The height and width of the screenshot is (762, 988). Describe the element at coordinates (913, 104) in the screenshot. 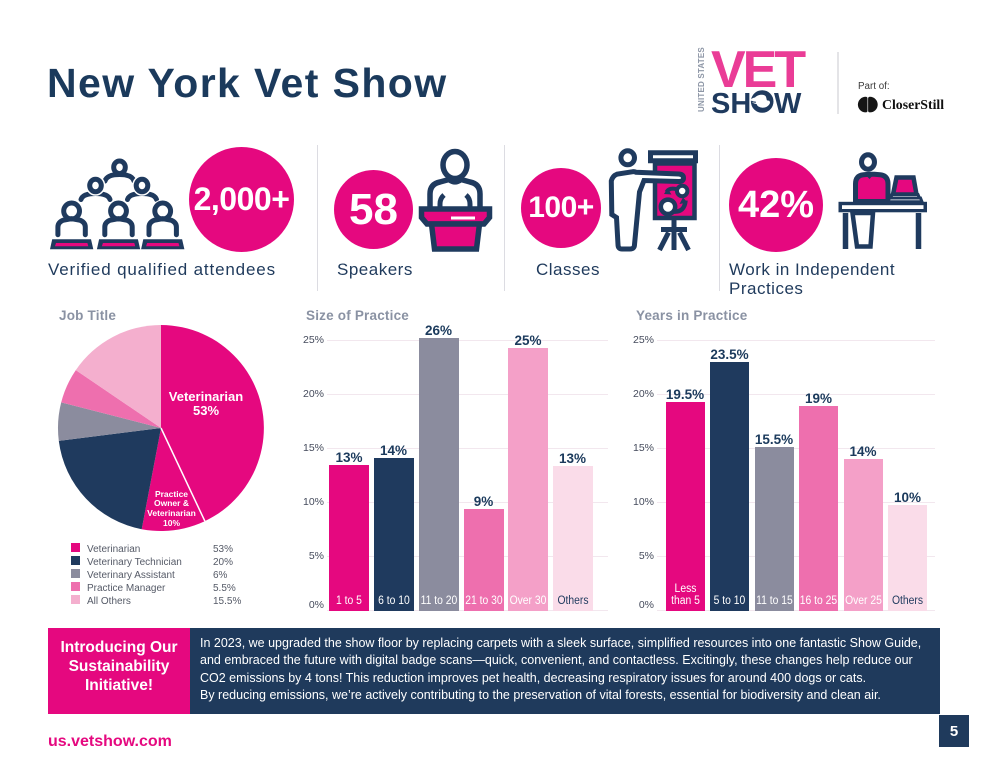

I see `svg-text: CloserStill` at that location.